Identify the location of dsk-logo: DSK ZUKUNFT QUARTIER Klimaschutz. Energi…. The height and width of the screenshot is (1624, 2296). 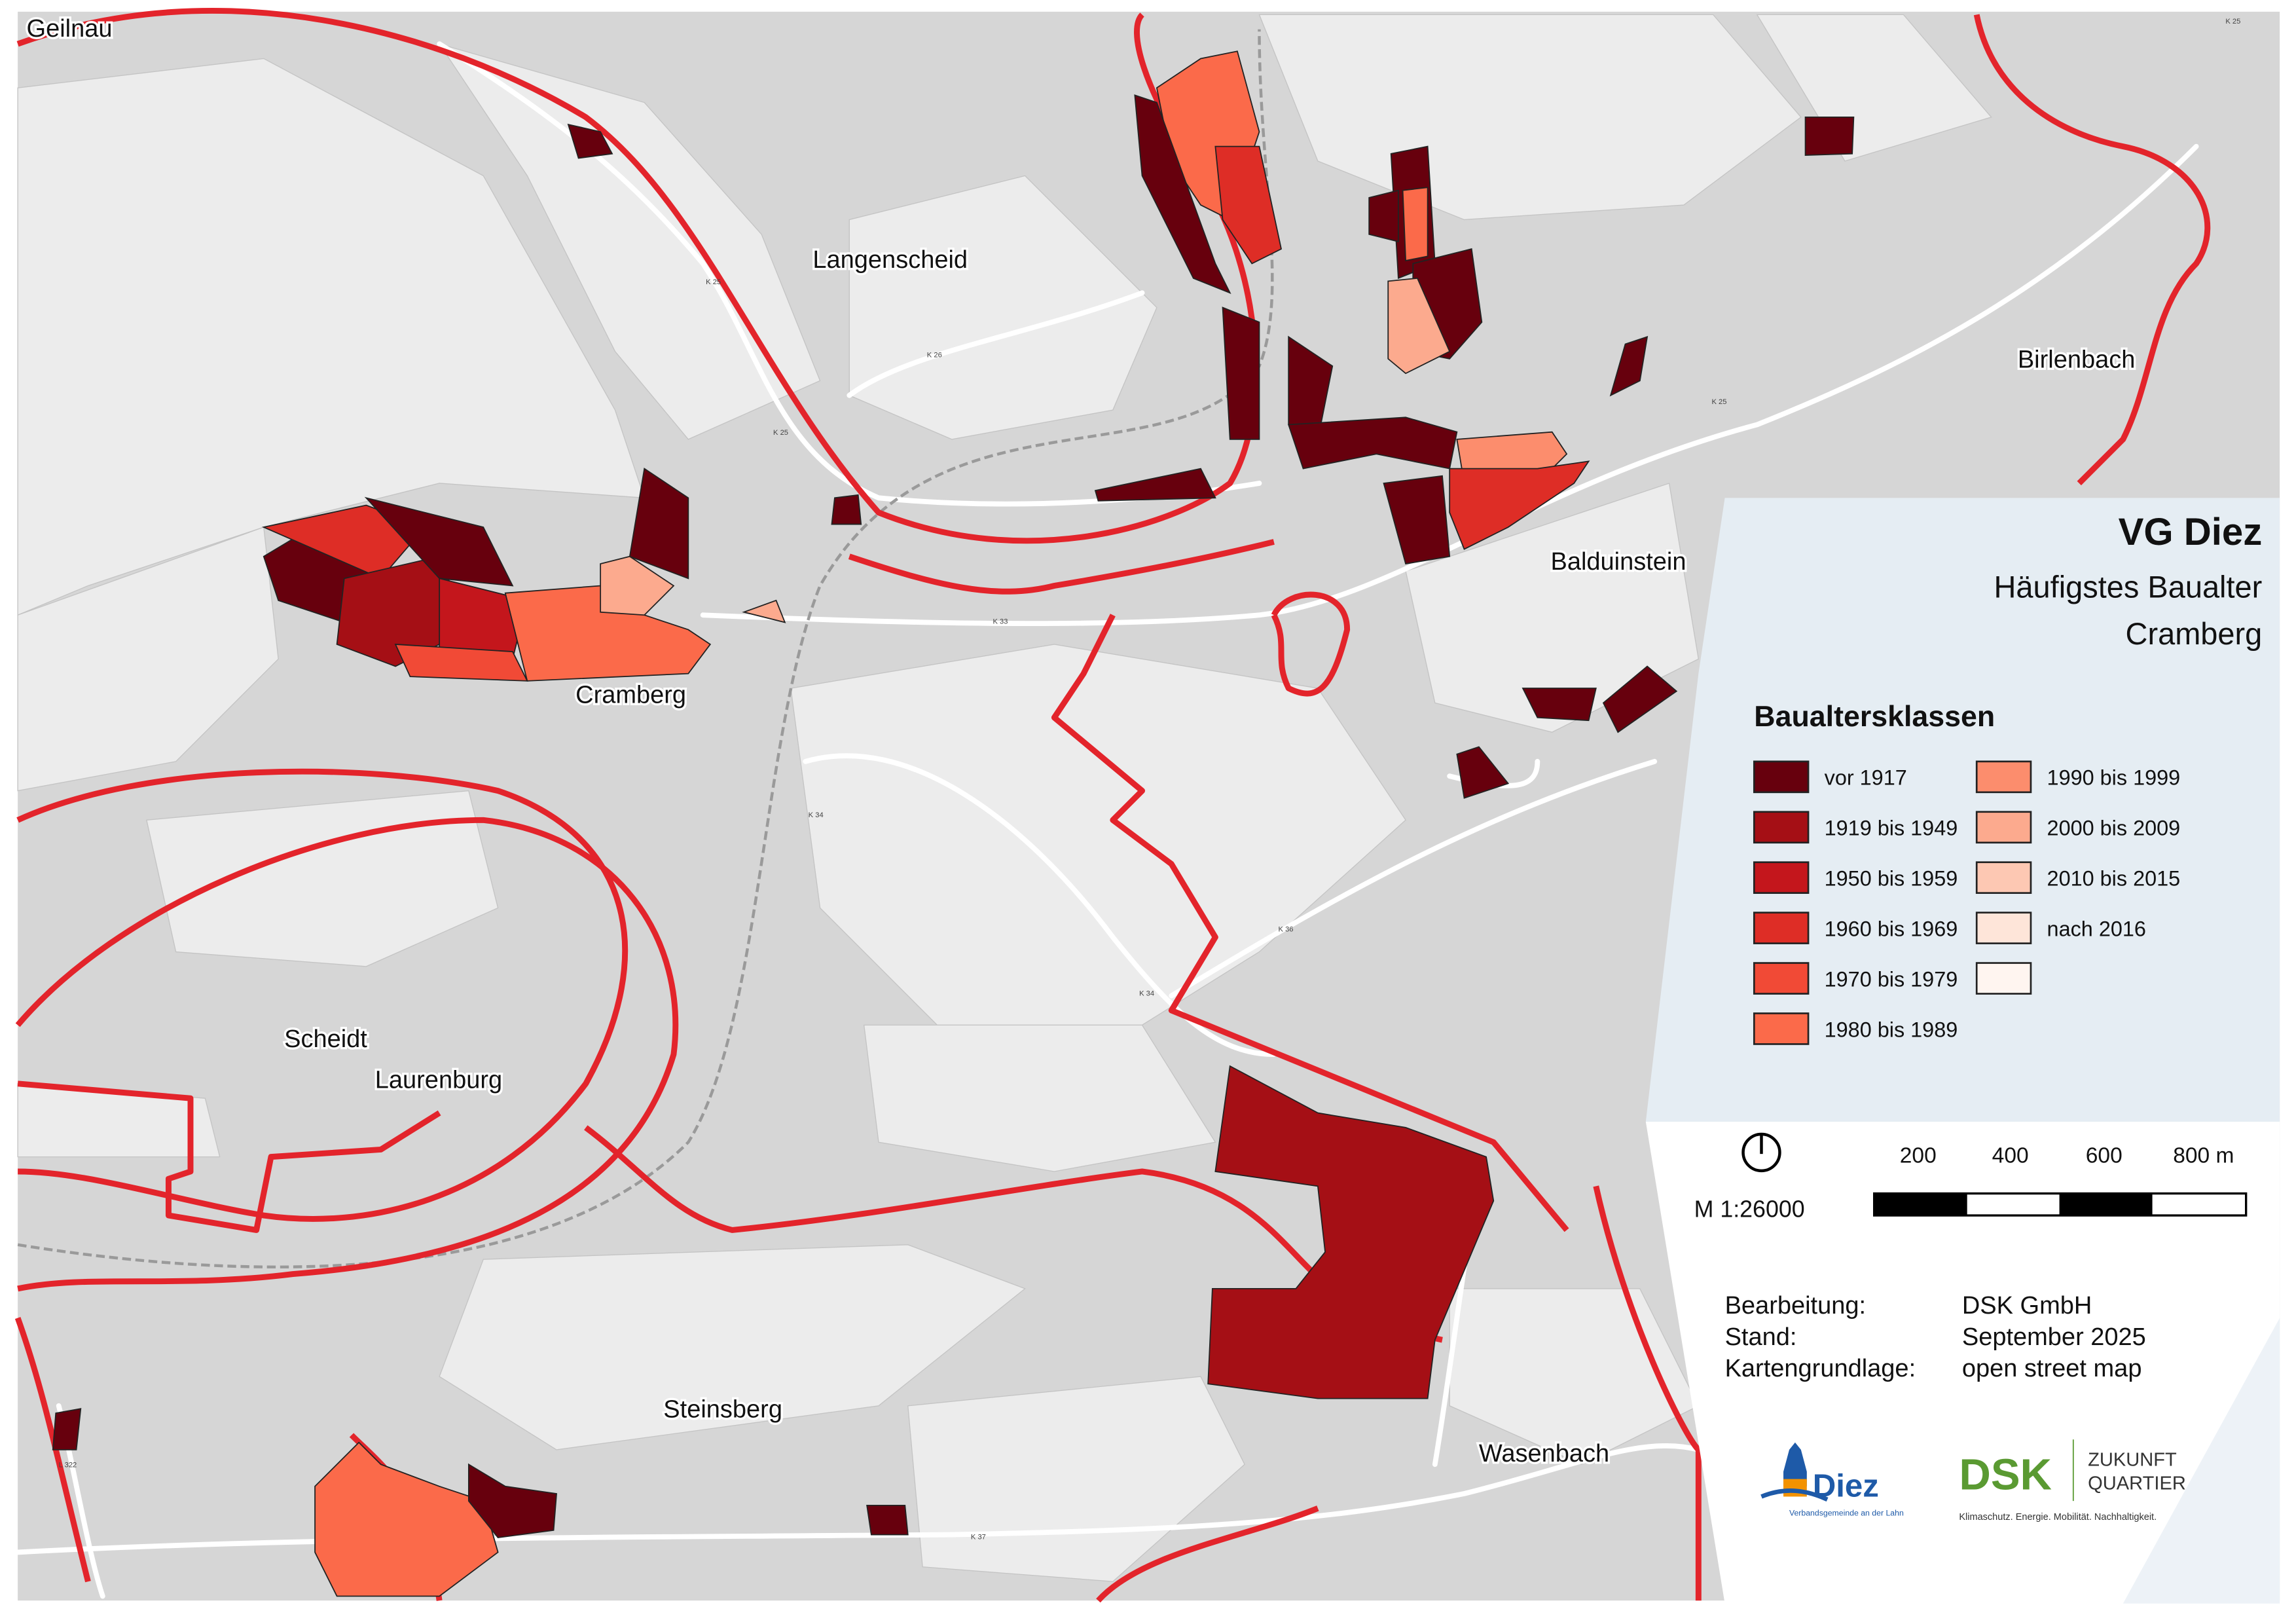
(2072, 1480).